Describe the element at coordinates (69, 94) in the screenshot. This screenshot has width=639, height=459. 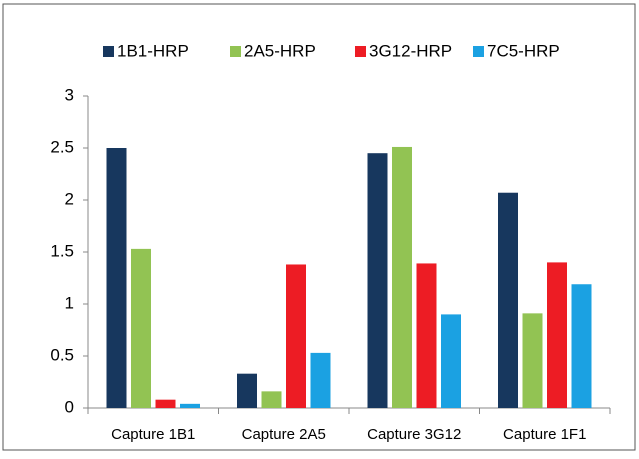
I see `y-tick-label: 3` at that location.